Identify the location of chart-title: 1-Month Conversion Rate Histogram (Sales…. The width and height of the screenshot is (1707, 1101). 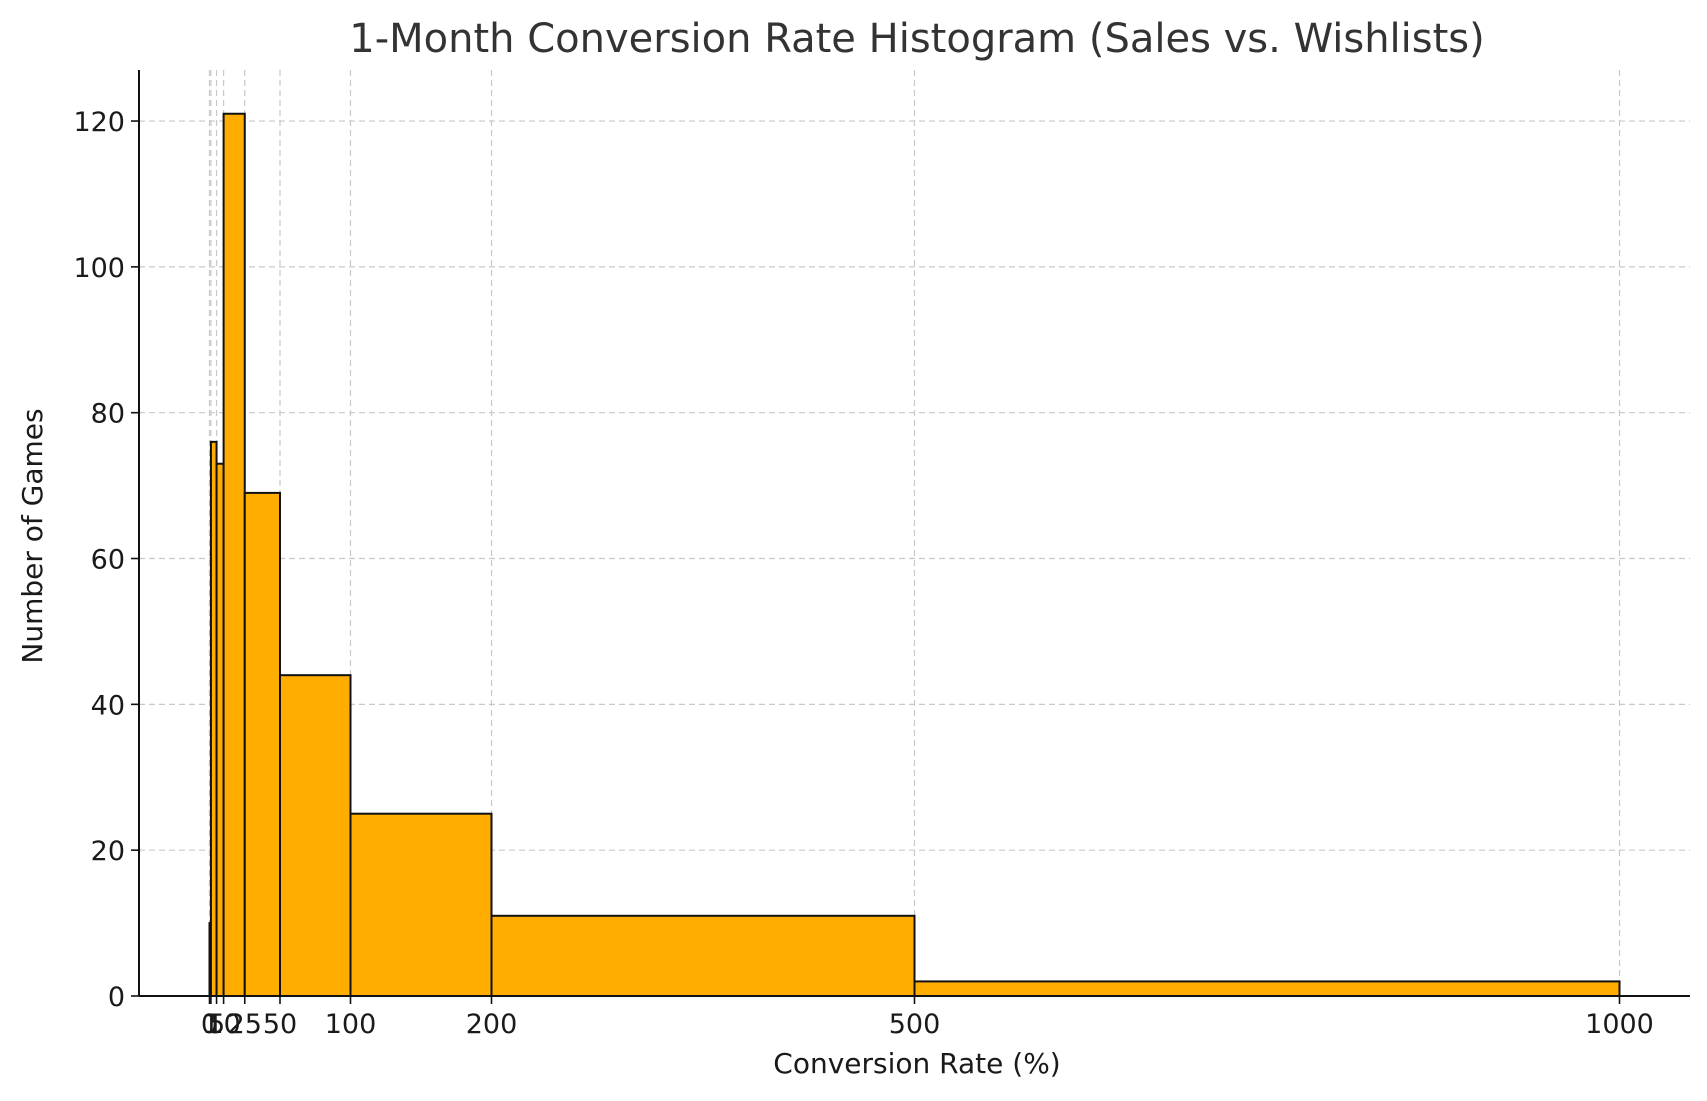
(917, 39).